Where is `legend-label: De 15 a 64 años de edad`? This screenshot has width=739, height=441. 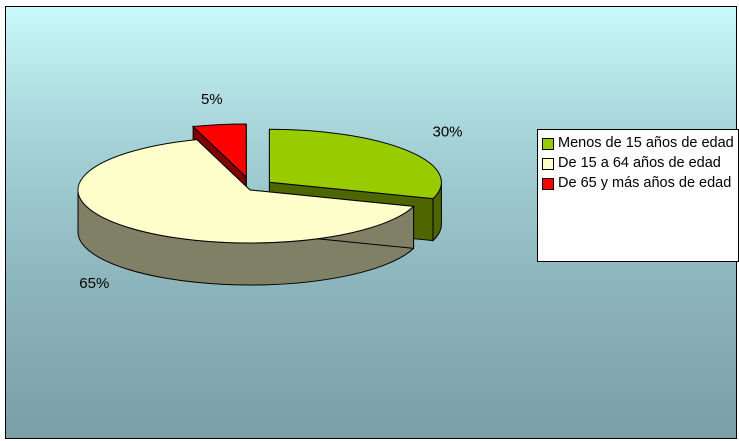 legend-label: De 15 a 64 años de edad is located at coordinates (639, 163).